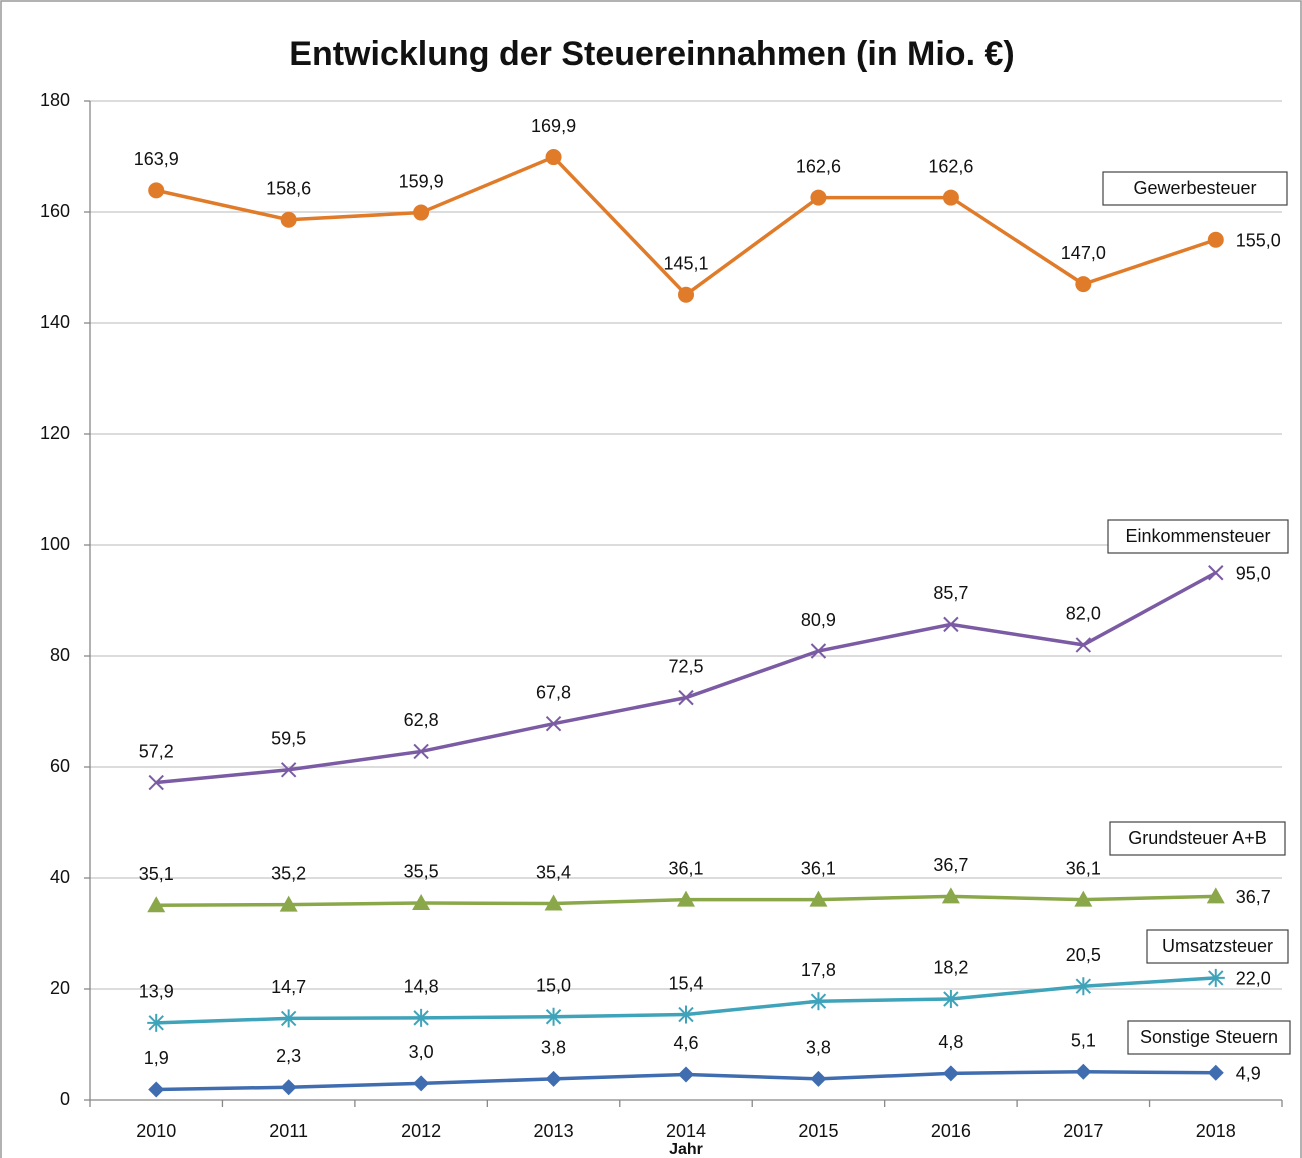  What do you see at coordinates (421, 1052) in the screenshot?
I see `data-label: 3,0` at bounding box center [421, 1052].